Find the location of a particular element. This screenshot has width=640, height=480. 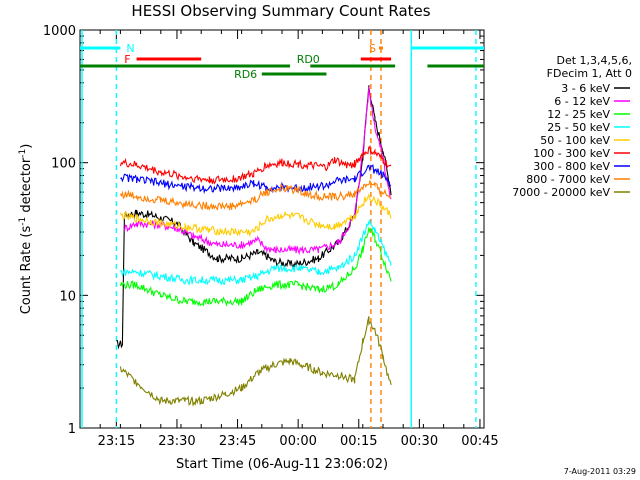

chart-title: HESSI Observing Summary Count Rates is located at coordinates (280, 11).